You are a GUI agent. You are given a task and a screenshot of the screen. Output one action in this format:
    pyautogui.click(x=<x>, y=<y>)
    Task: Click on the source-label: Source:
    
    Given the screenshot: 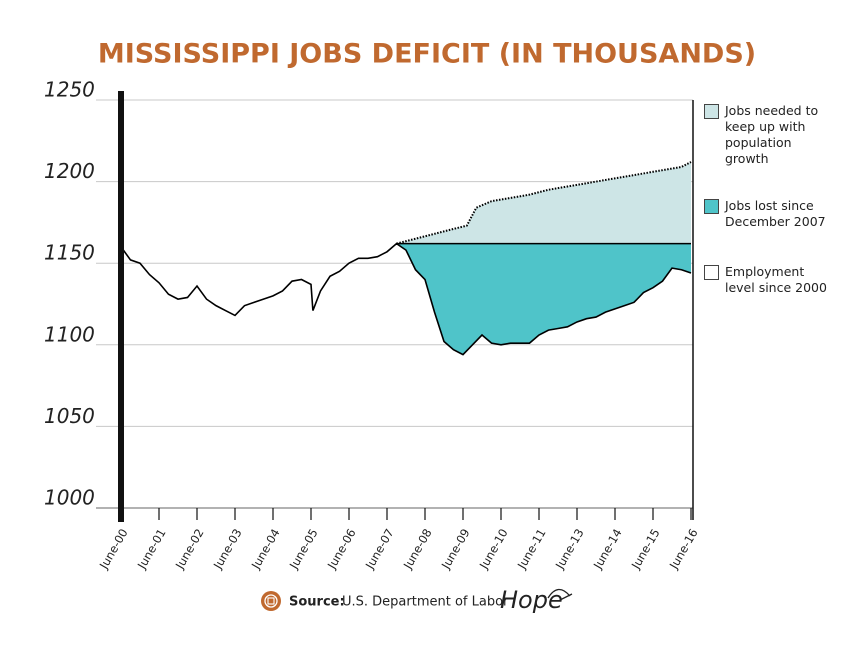 What is the action you would take?
    pyautogui.click(x=317, y=602)
    